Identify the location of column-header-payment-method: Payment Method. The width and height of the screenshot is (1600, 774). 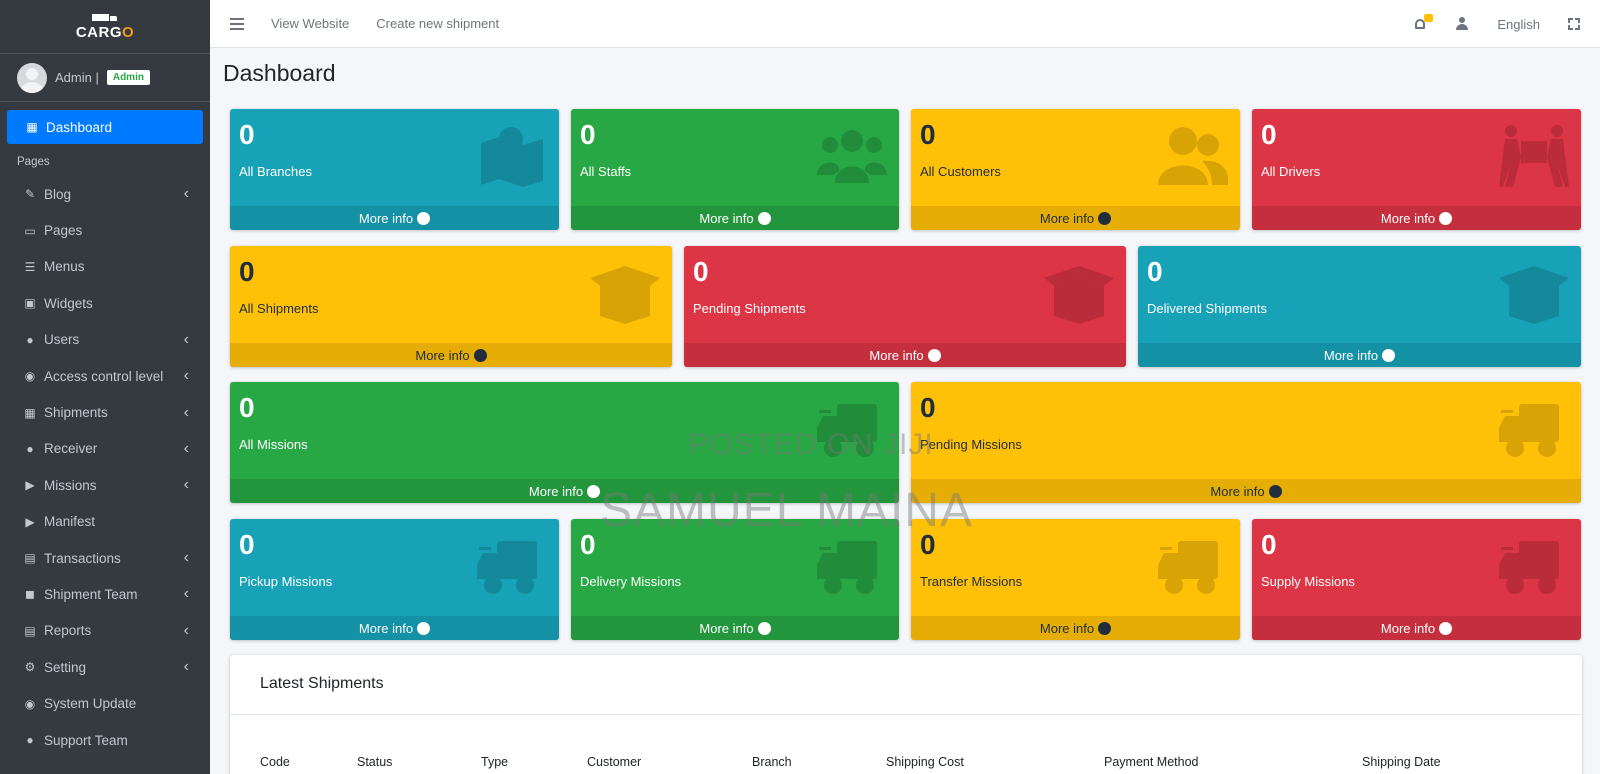
(1151, 762).